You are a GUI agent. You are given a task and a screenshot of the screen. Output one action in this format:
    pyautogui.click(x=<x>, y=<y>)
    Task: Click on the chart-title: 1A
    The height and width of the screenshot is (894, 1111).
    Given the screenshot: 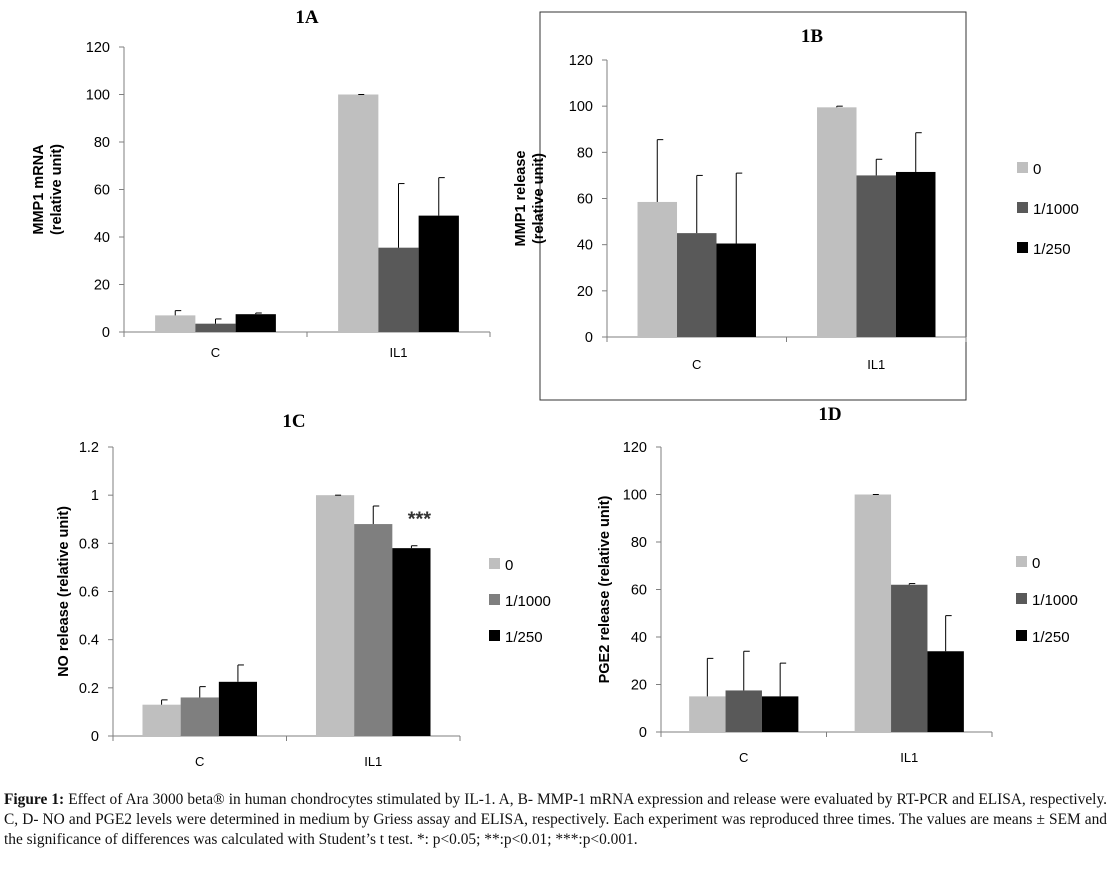 What is the action you would take?
    pyautogui.click(x=307, y=17)
    